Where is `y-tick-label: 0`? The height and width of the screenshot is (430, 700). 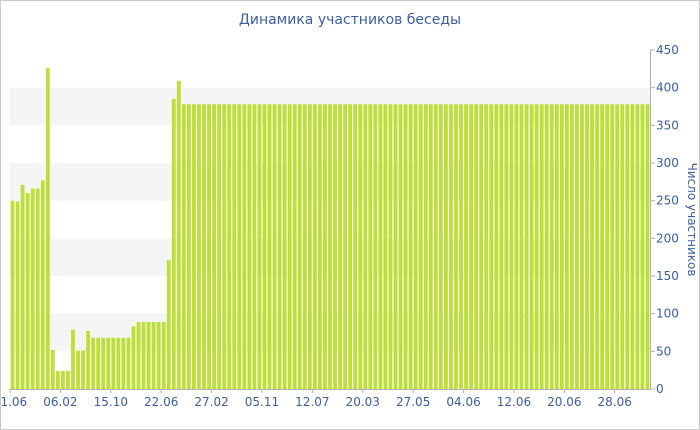 y-tick-label: 0 is located at coordinates (660, 389).